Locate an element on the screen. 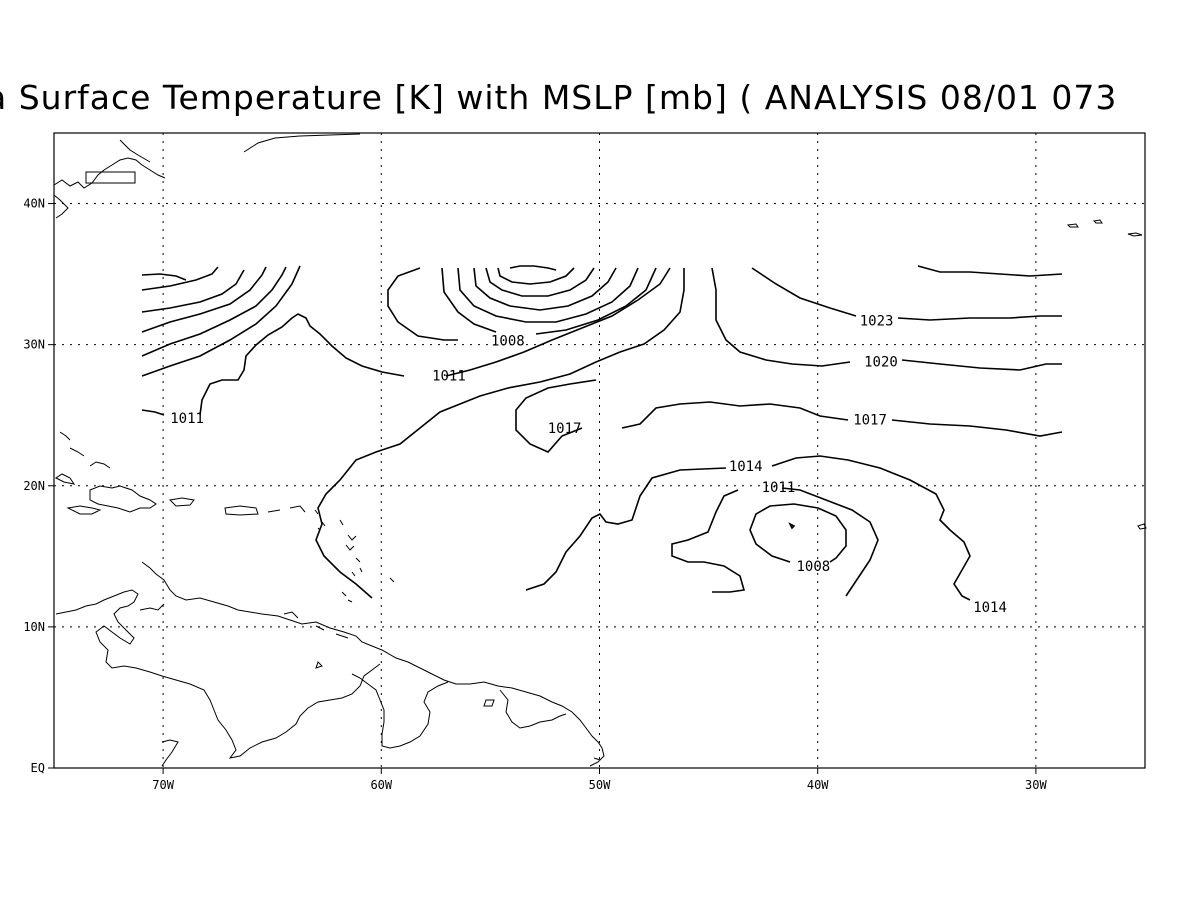 The height and width of the screenshot is (900, 1200). lon-tick-label: 60W is located at coordinates (381, 785).